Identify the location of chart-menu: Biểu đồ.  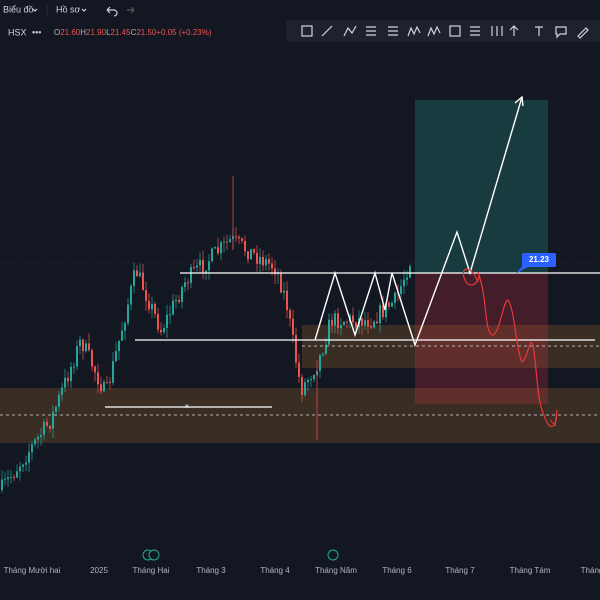
(18, 9).